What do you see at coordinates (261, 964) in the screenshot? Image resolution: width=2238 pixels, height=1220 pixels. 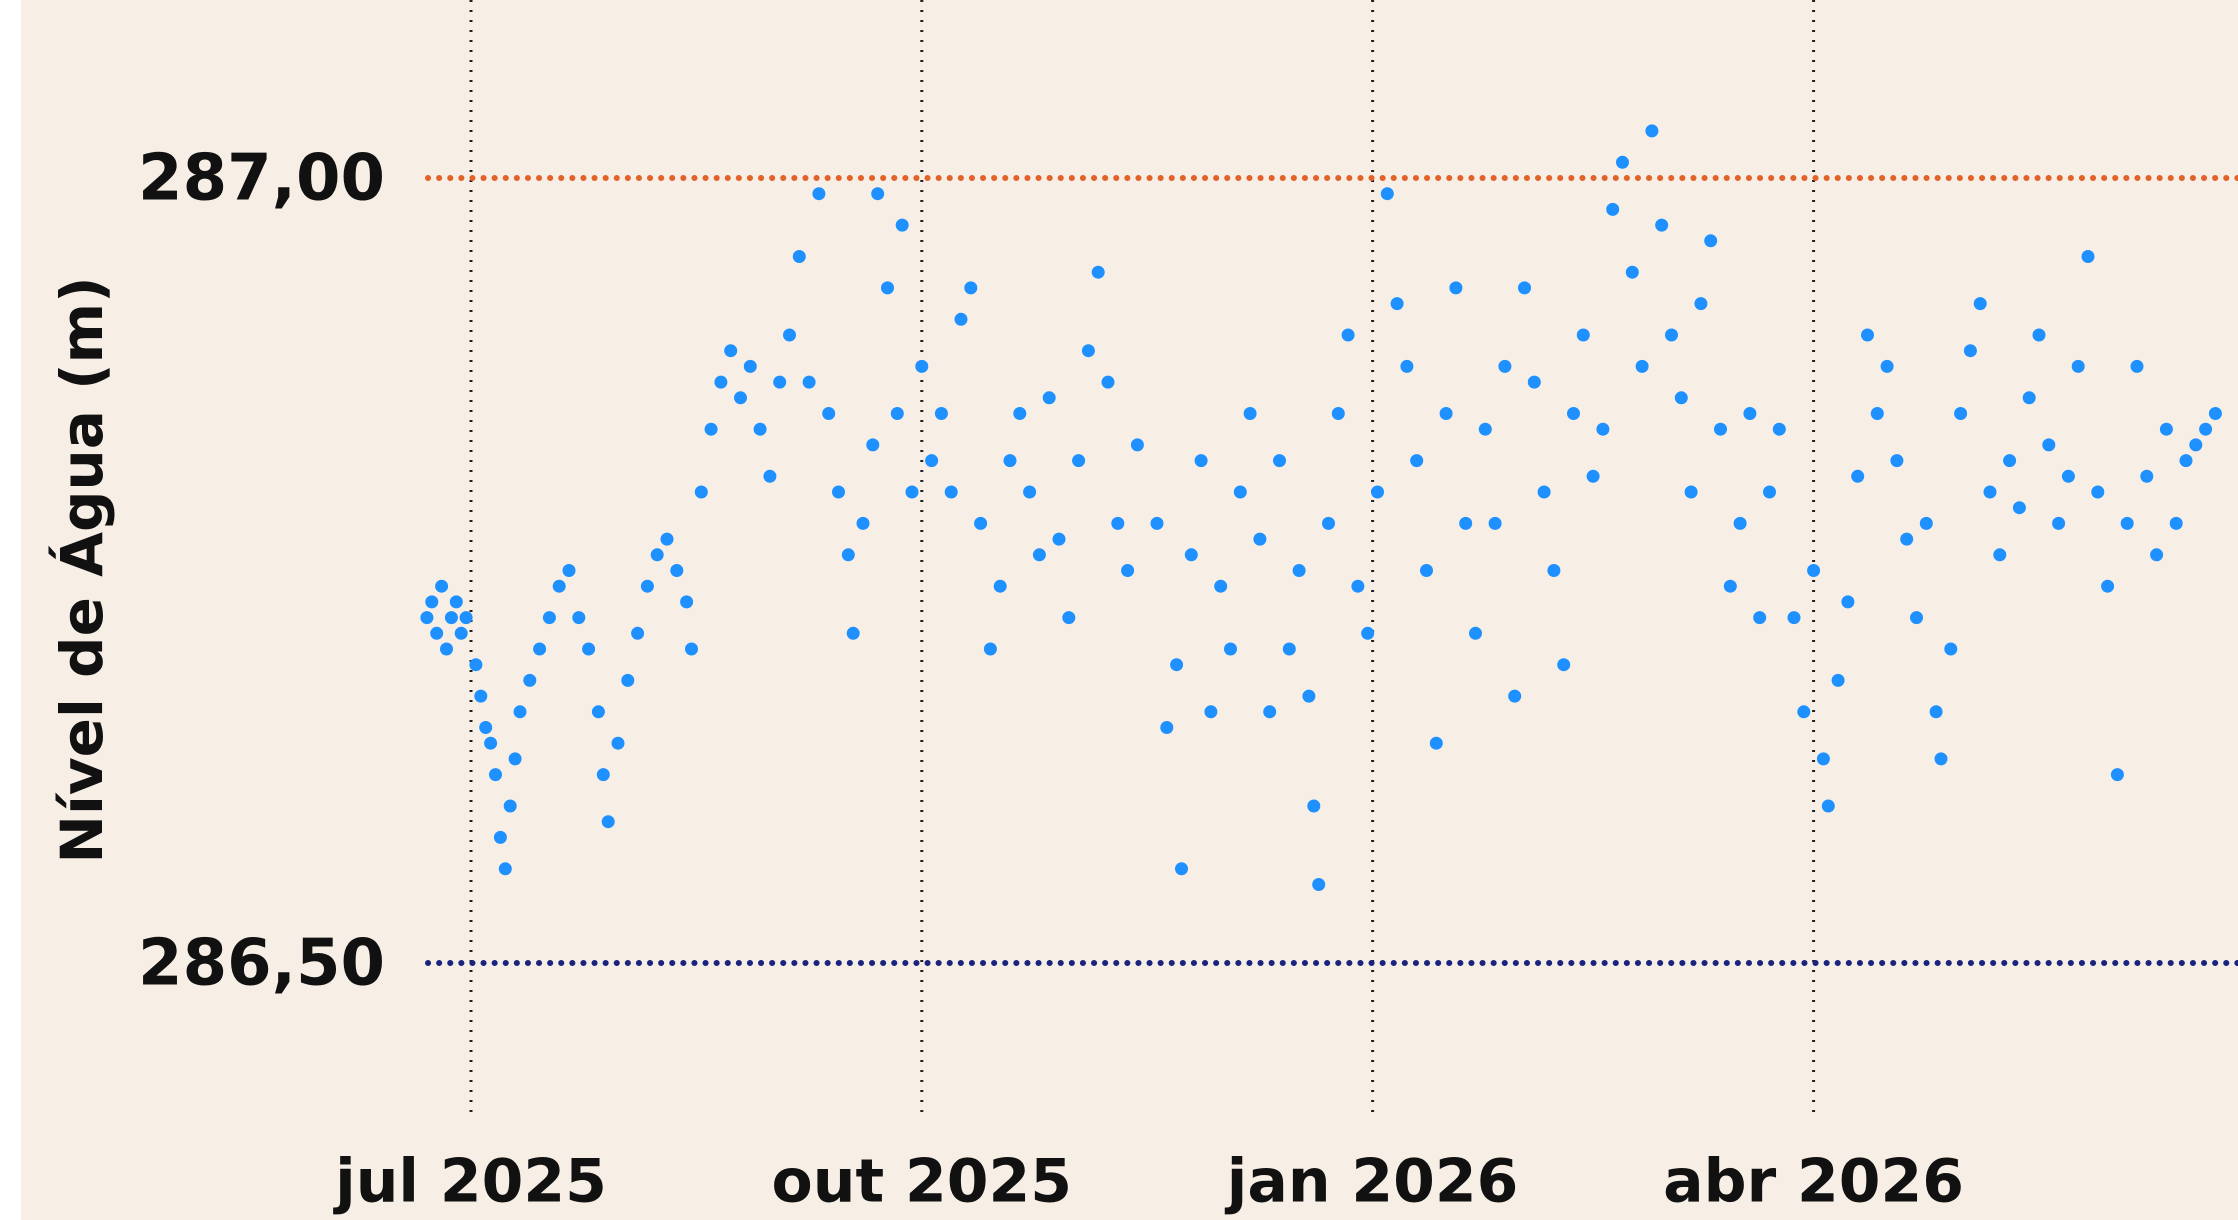 I see `y-tick-label: 286,50` at bounding box center [261, 964].